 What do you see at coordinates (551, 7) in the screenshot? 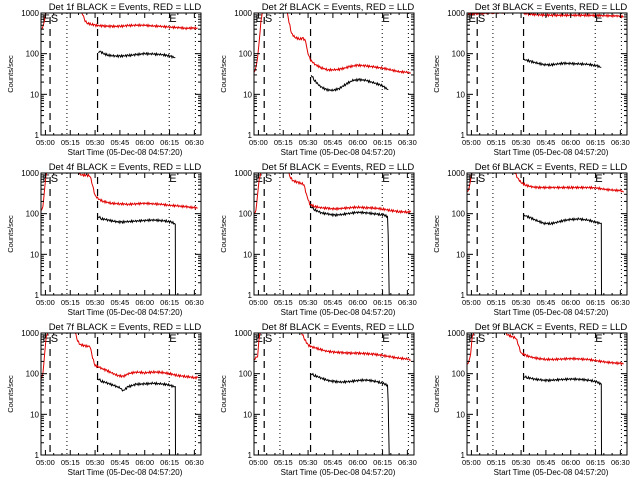
I see `chart-title: Det 3f BLACK = Events, RED = LLD` at bounding box center [551, 7].